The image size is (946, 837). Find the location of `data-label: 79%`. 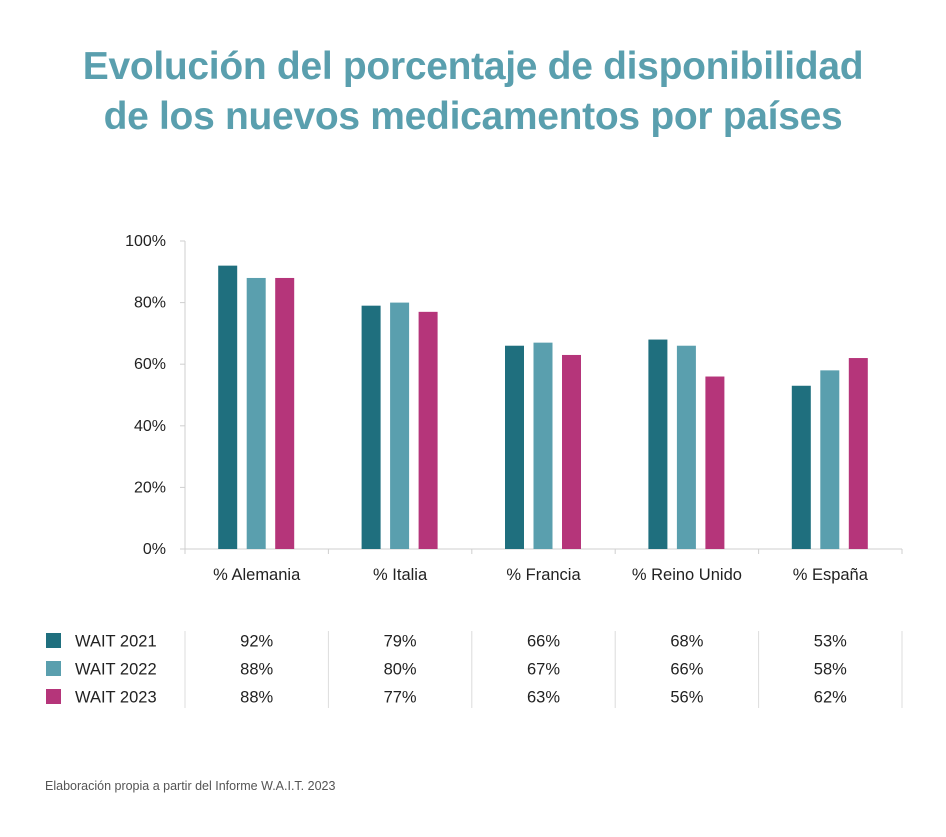

data-label: 79% is located at coordinates (400, 642).